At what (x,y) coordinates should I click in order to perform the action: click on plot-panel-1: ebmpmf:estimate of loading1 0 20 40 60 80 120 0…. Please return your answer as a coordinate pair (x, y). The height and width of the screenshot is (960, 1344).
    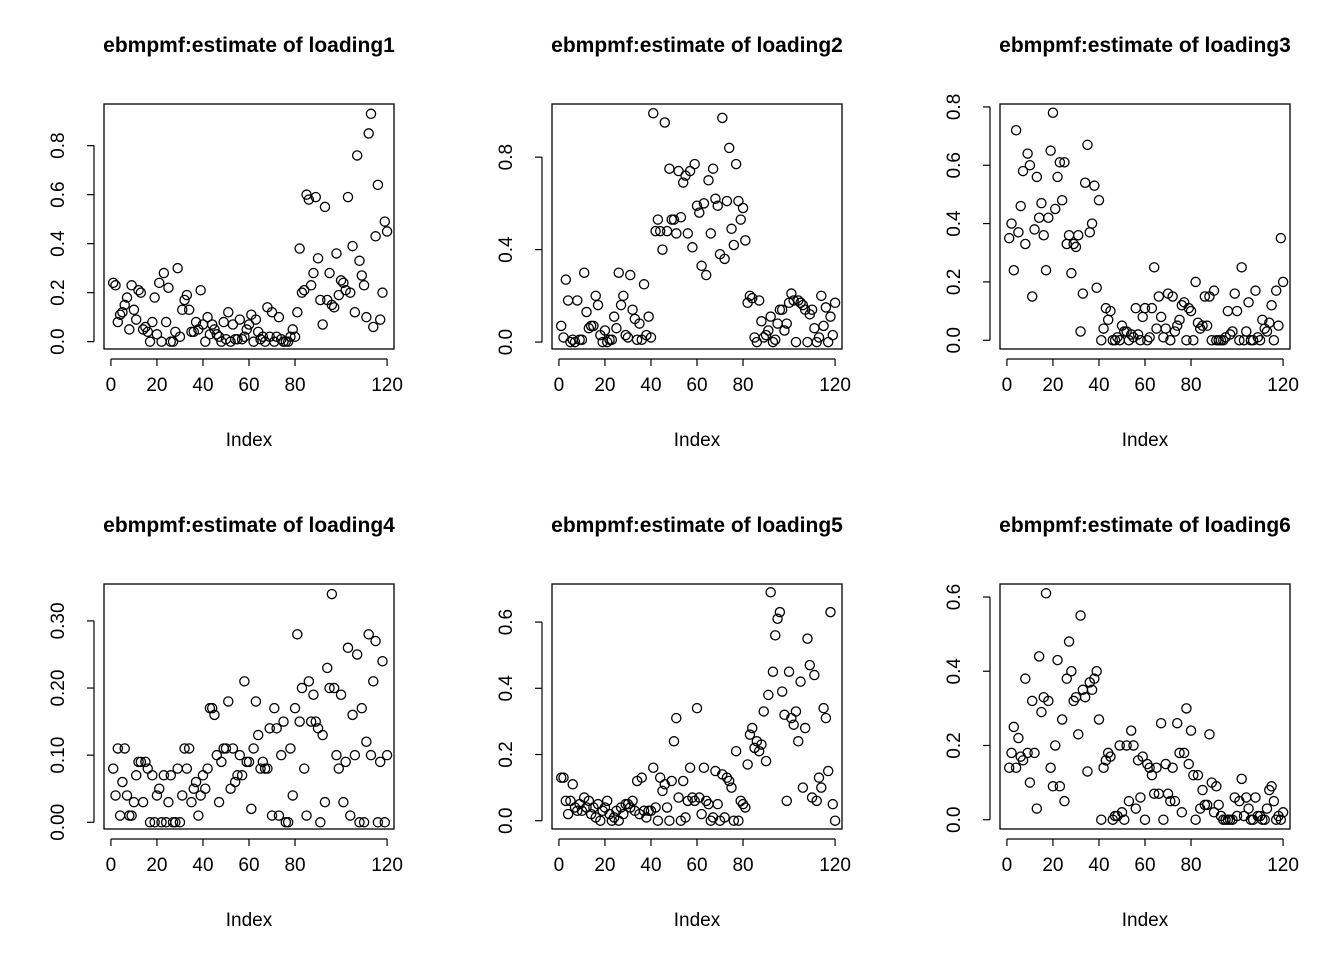
    Looking at the image, I should click on (225, 242).